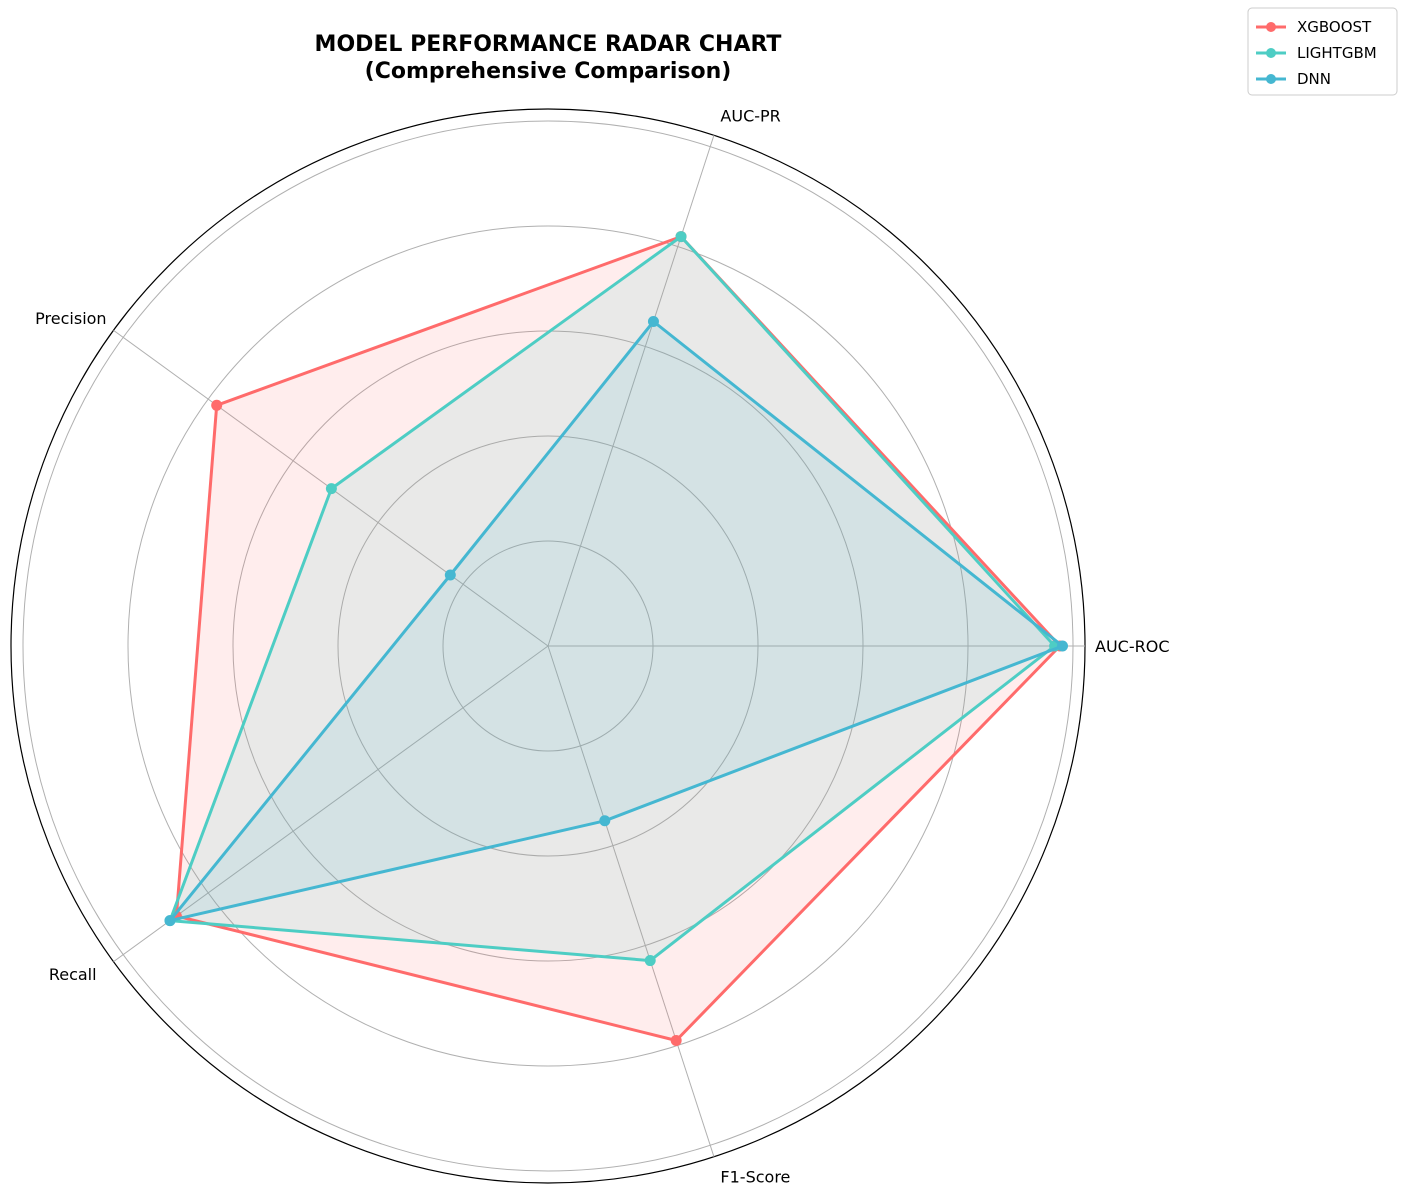 This screenshot has height=1199, width=1409. Describe the element at coordinates (73, 974) in the screenshot. I see `axis-label-recall: Recall` at that location.